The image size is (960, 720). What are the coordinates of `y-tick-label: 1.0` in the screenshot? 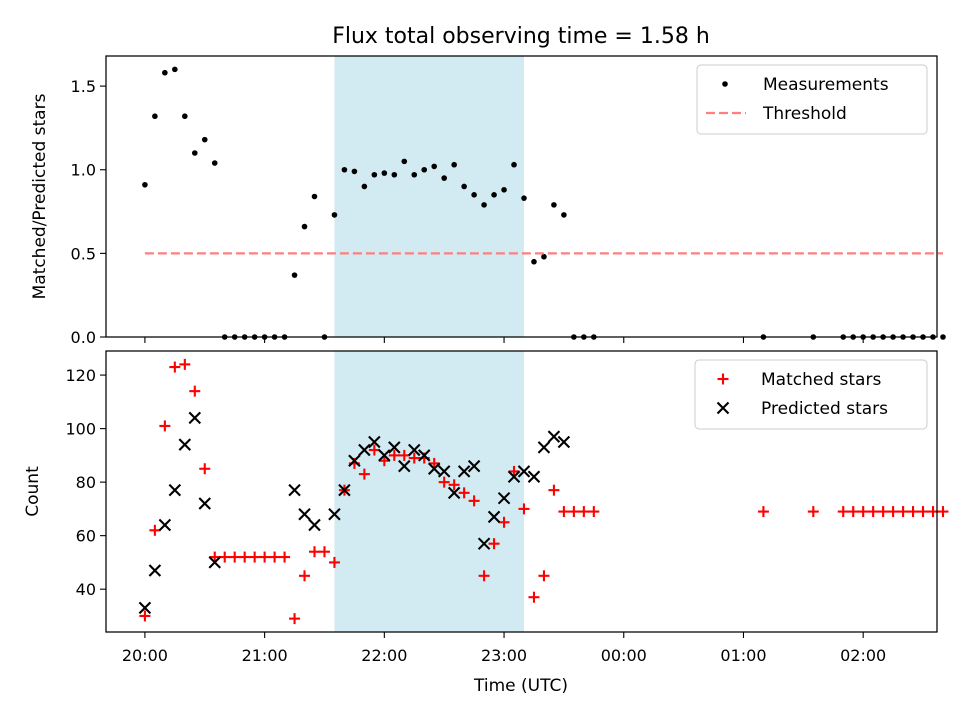 It's located at (83, 170).